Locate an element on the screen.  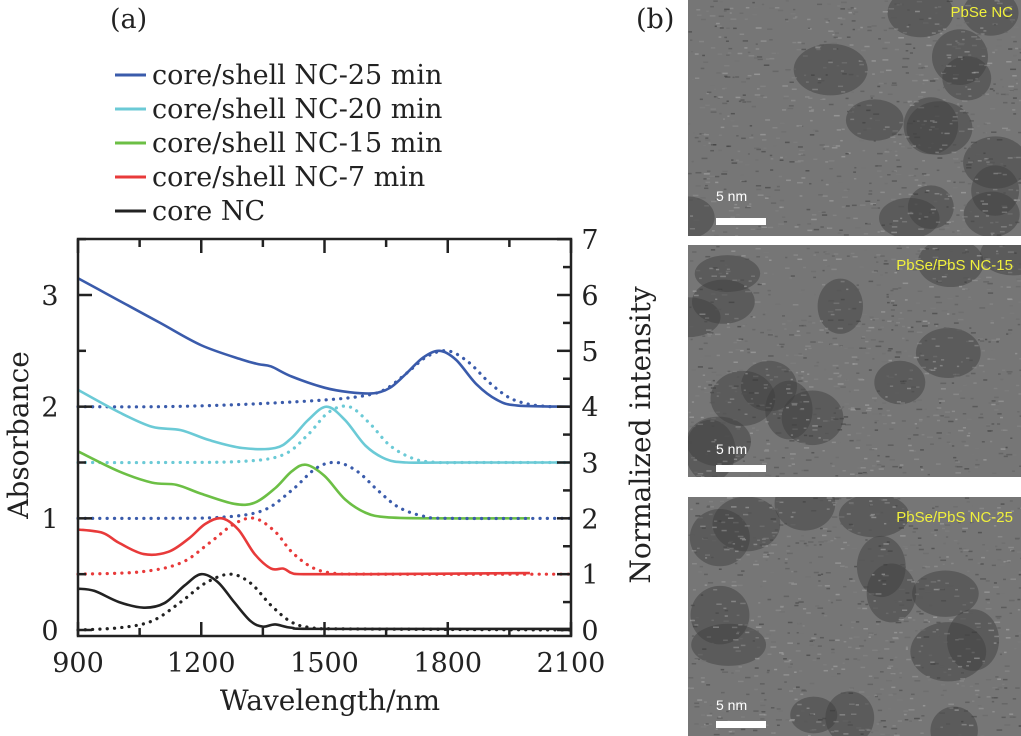
y2-tick-label: 2 is located at coordinates (589, 519).